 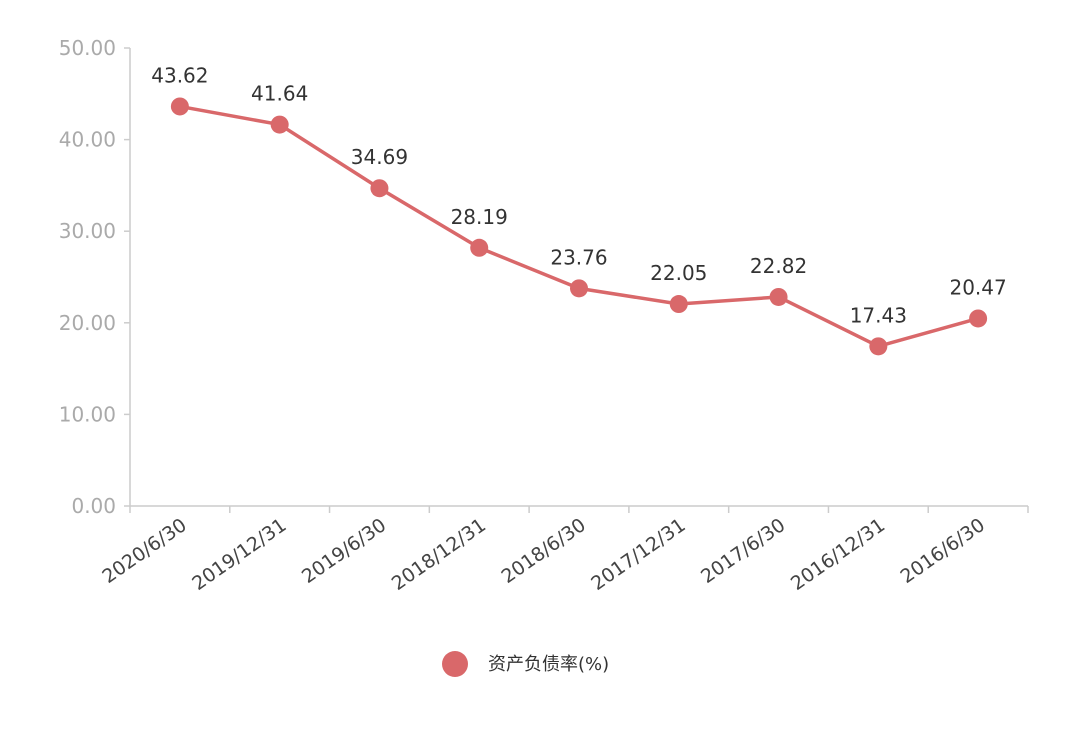 What do you see at coordinates (87, 140) in the screenshot?
I see `y-tick-label: 40.00` at bounding box center [87, 140].